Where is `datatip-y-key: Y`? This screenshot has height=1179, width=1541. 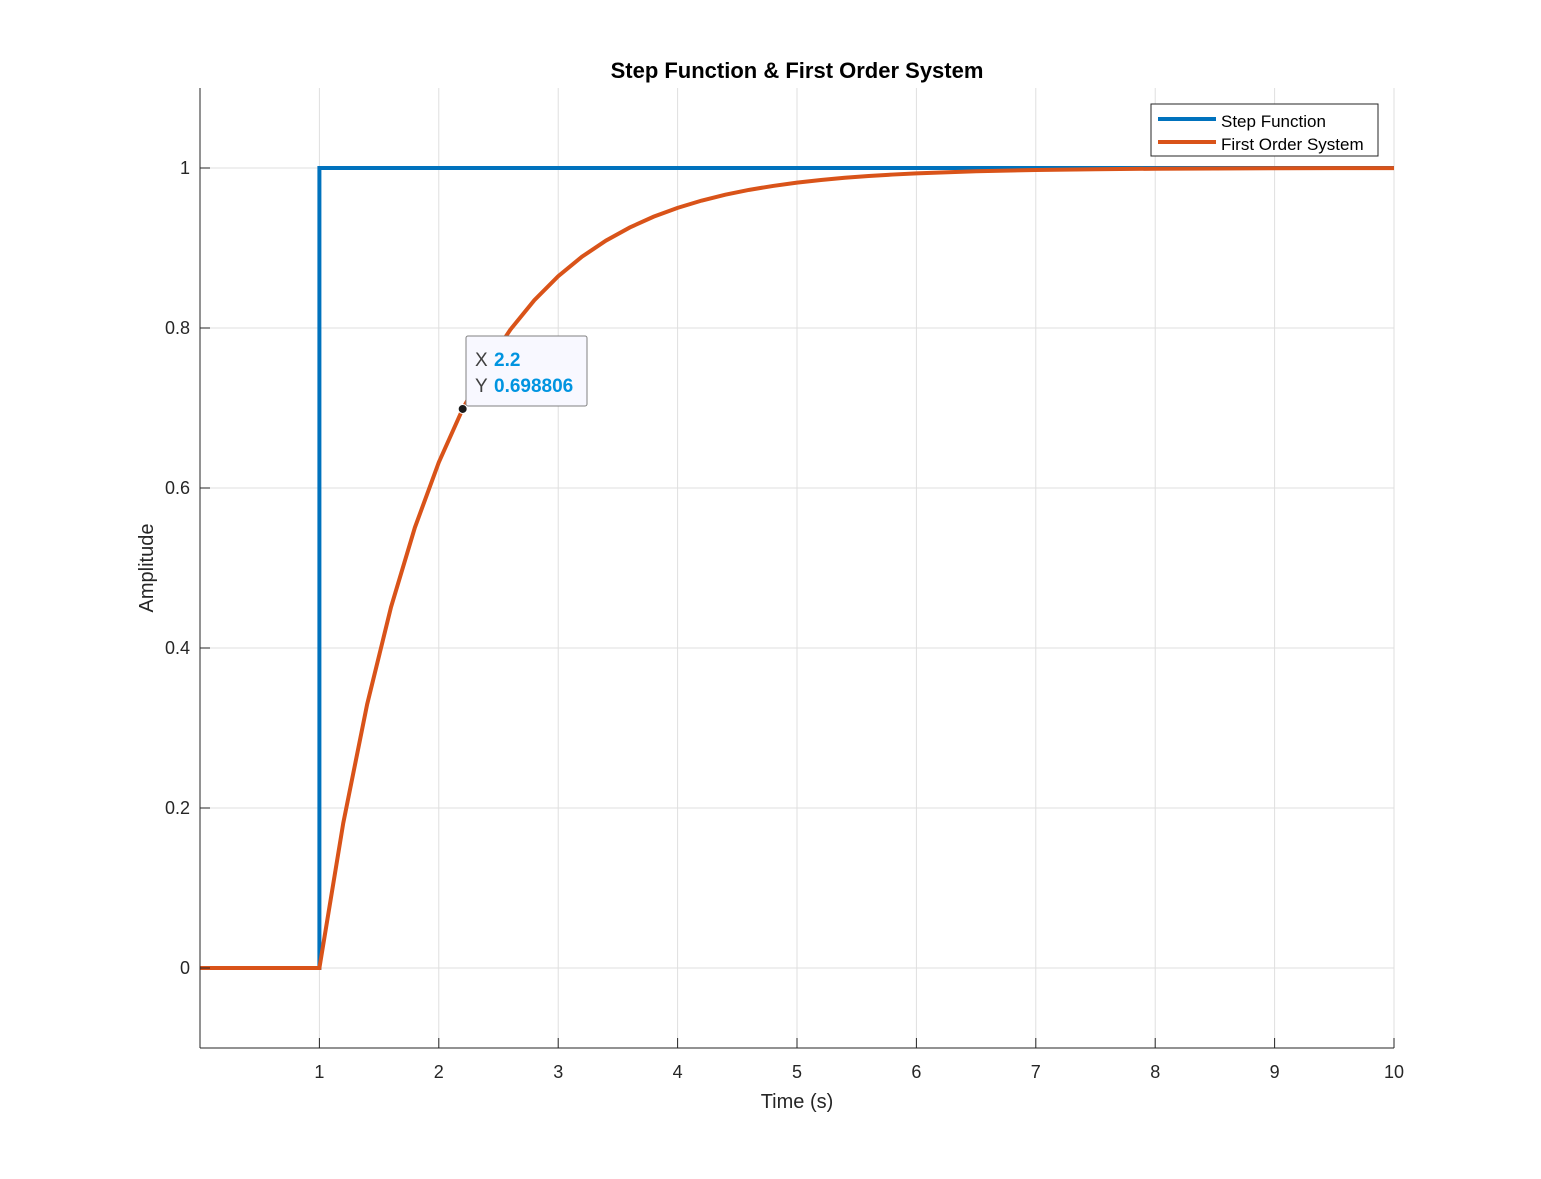 datatip-y-key: Y is located at coordinates (481, 386).